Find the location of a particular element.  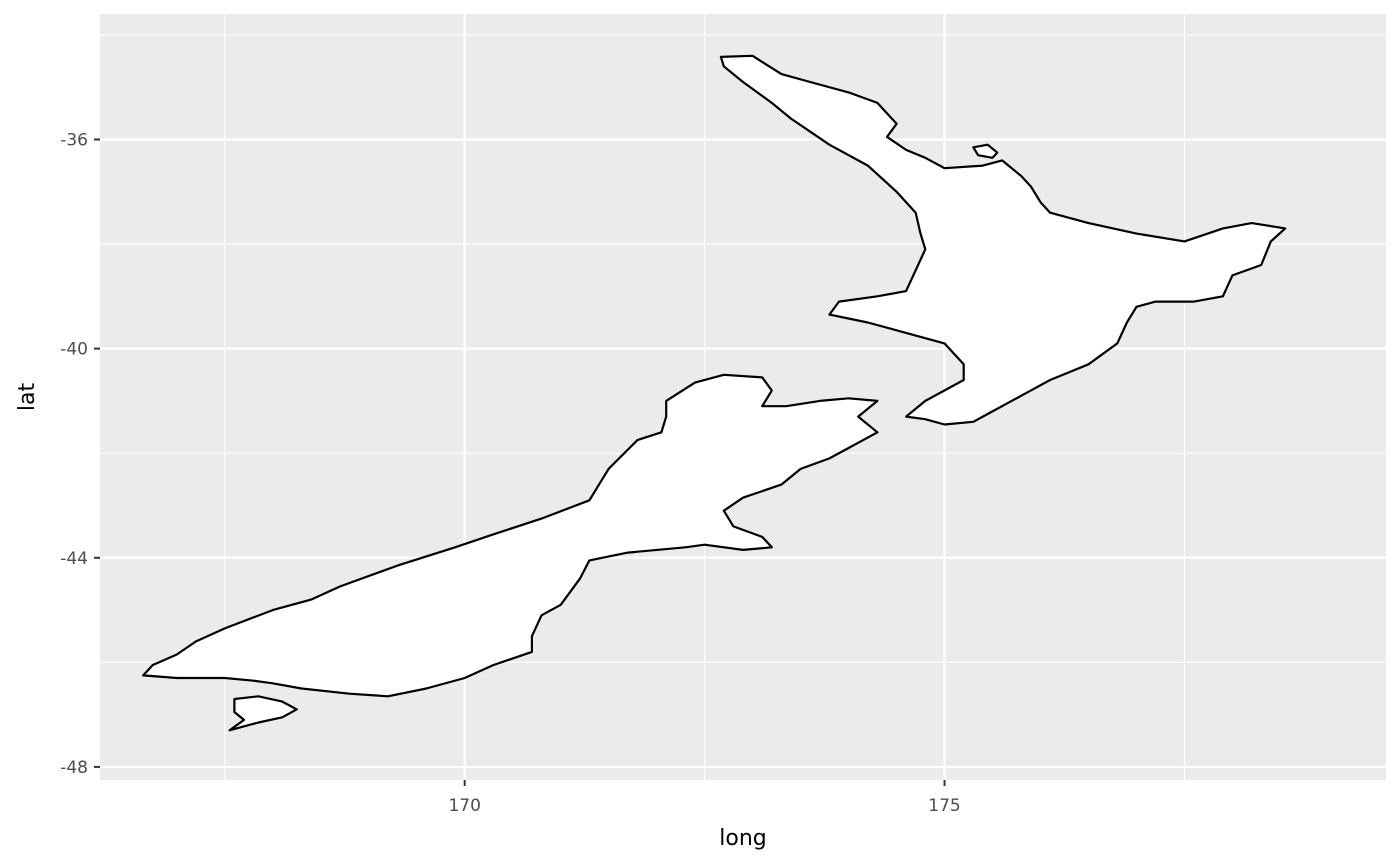

x-tick-label: 175 is located at coordinates (944, 806).